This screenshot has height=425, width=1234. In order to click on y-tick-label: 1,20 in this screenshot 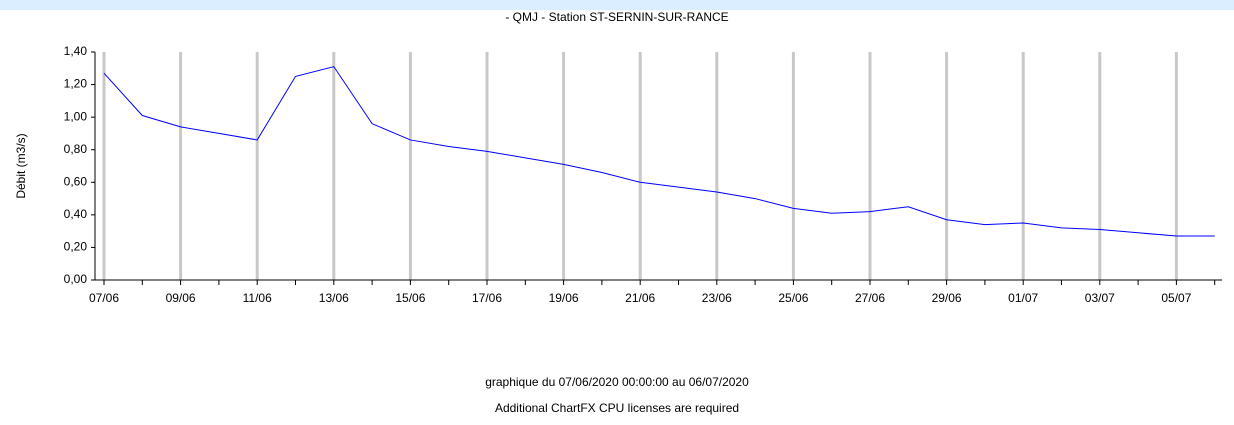, I will do `click(76, 84)`.